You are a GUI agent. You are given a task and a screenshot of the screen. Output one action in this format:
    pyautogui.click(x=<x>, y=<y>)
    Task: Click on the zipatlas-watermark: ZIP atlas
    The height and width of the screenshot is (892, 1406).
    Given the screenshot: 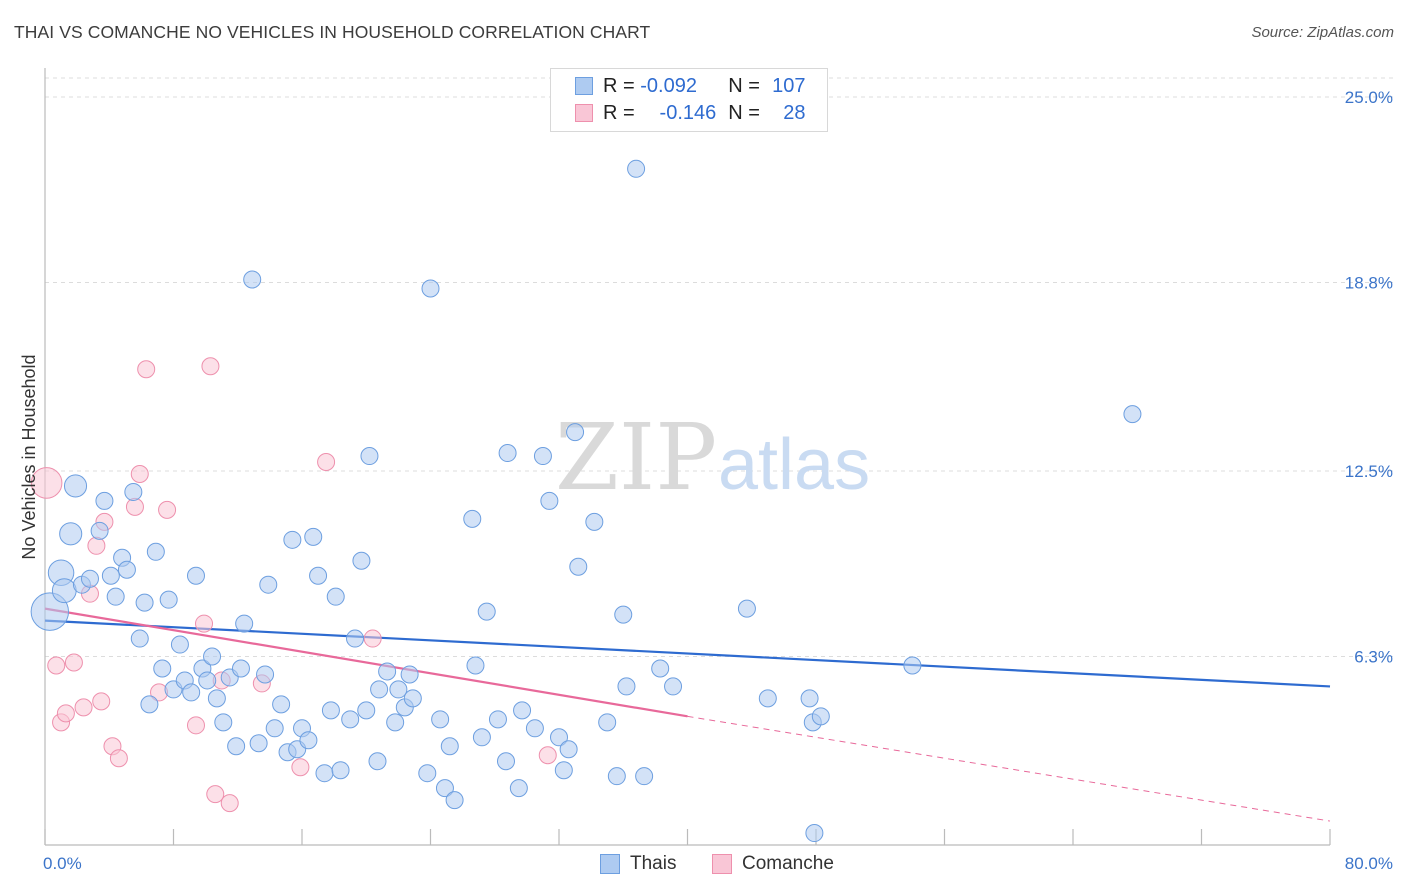 What is the action you would take?
    pyautogui.click(x=712, y=457)
    